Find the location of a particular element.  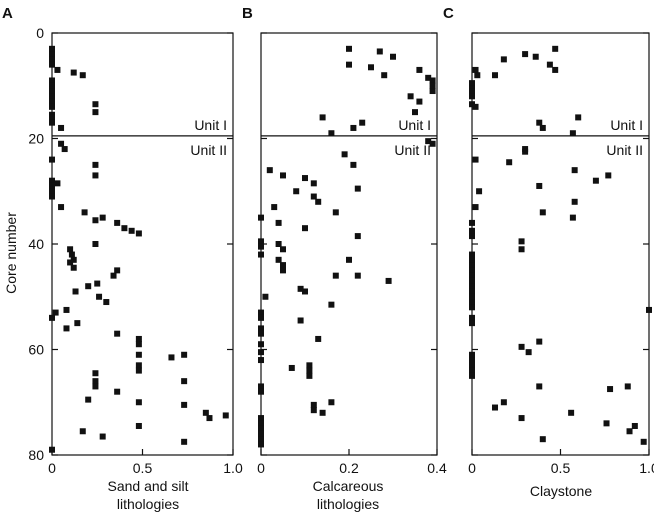

panel-a-x-title-line1: Sand and silt is located at coordinates (148, 486).